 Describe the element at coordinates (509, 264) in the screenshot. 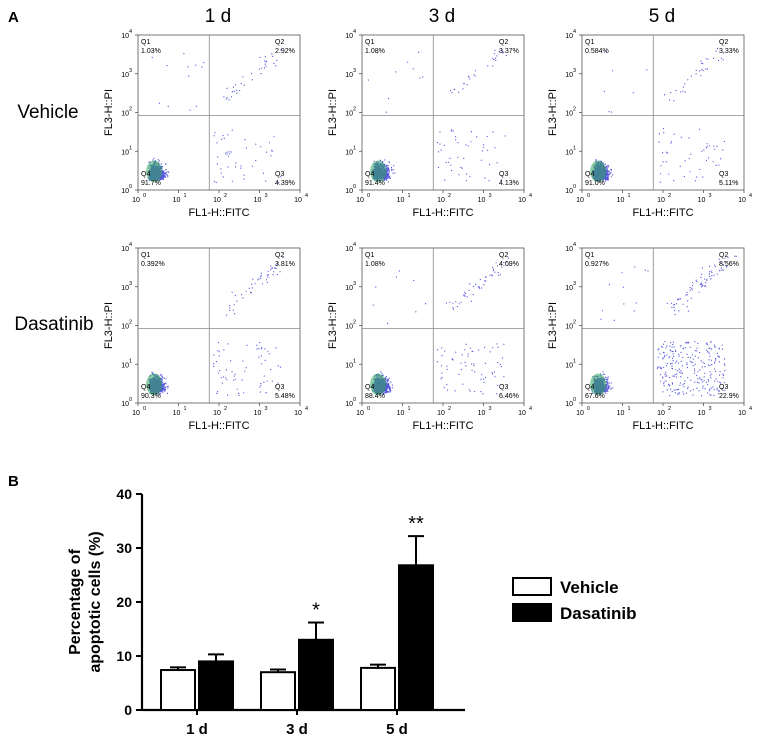

I see `quadrant-q2-value: 4.09%` at that location.